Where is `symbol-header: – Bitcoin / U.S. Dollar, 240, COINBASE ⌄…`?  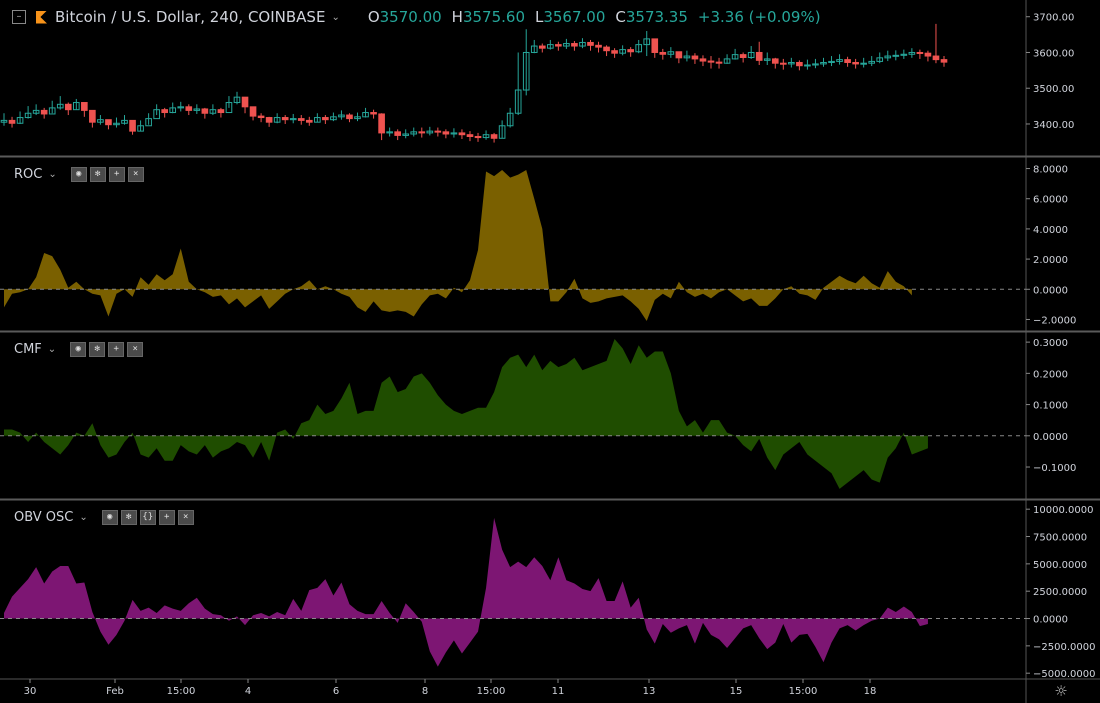 symbol-header: – Bitcoin / U.S. Dollar, 240, COINBASE ⌄… is located at coordinates (416, 17).